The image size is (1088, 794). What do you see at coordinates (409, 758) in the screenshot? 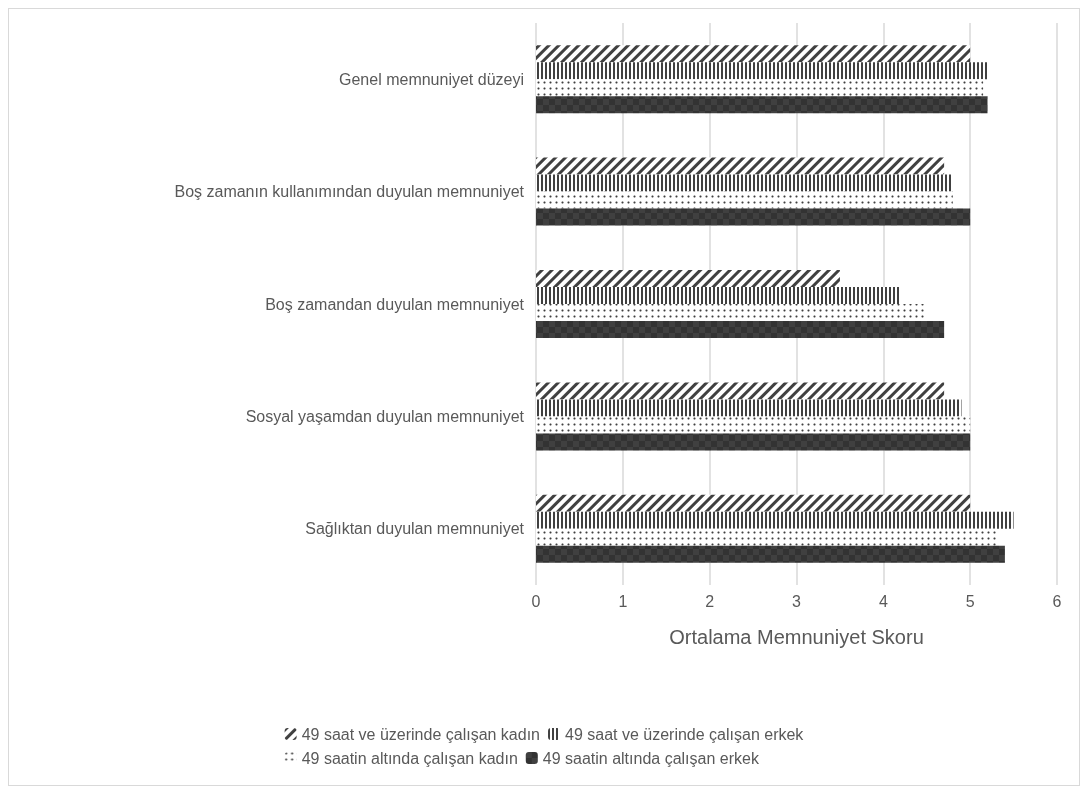
I see `legend-label: 49 saatin altında çalışan kadın` at bounding box center [409, 758].